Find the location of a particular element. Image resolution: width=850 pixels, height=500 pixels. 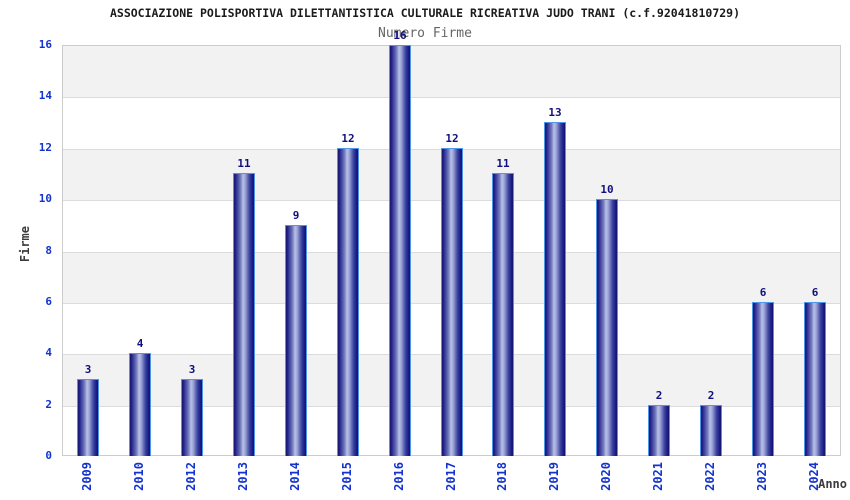

bar-value-label: 4 is located at coordinates (140, 343).